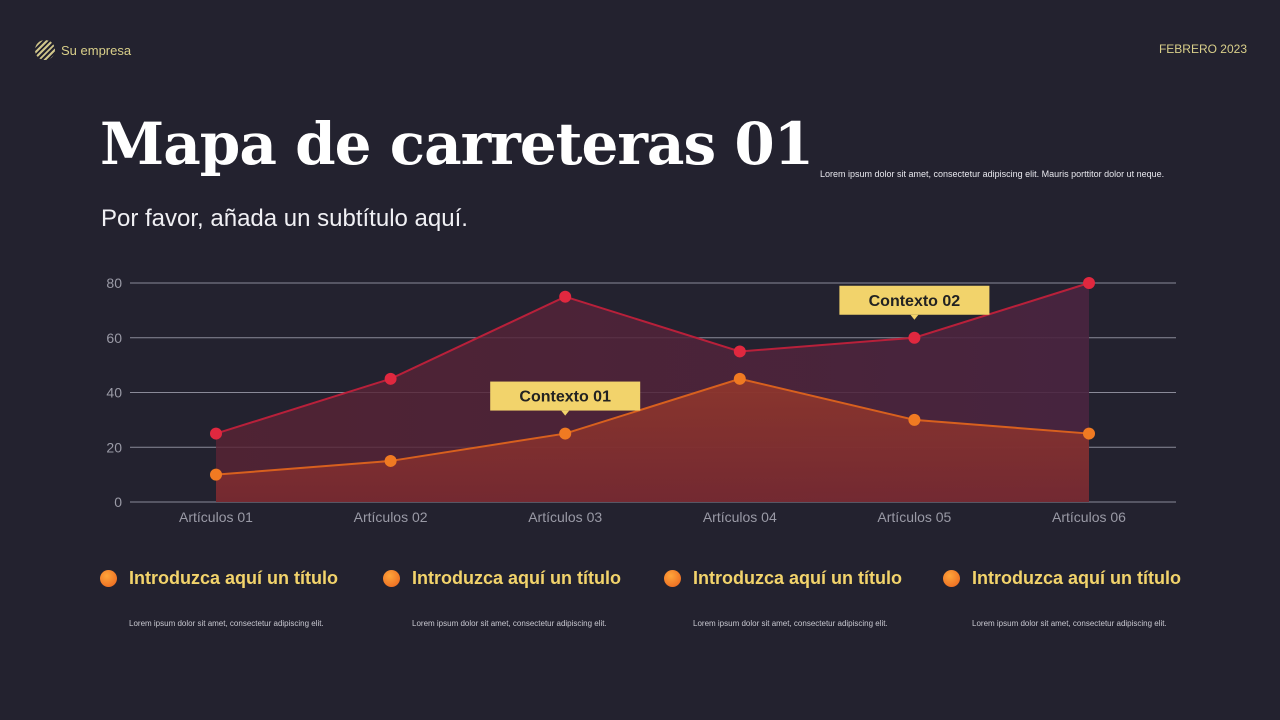 This screenshot has height=720, width=1280. What do you see at coordinates (114, 393) in the screenshot?
I see `y-tick-label: 40` at bounding box center [114, 393].